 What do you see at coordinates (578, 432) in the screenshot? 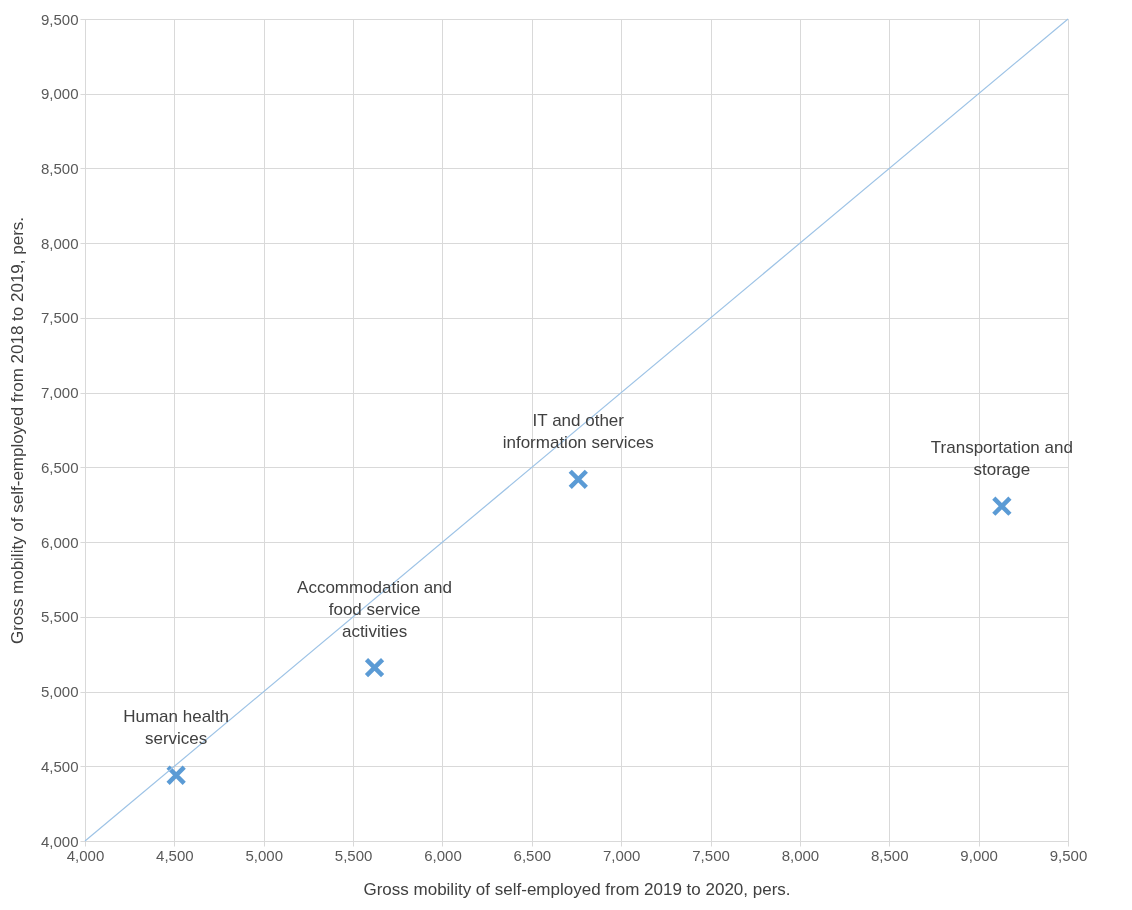
I see `annotation: IT and other information services` at bounding box center [578, 432].